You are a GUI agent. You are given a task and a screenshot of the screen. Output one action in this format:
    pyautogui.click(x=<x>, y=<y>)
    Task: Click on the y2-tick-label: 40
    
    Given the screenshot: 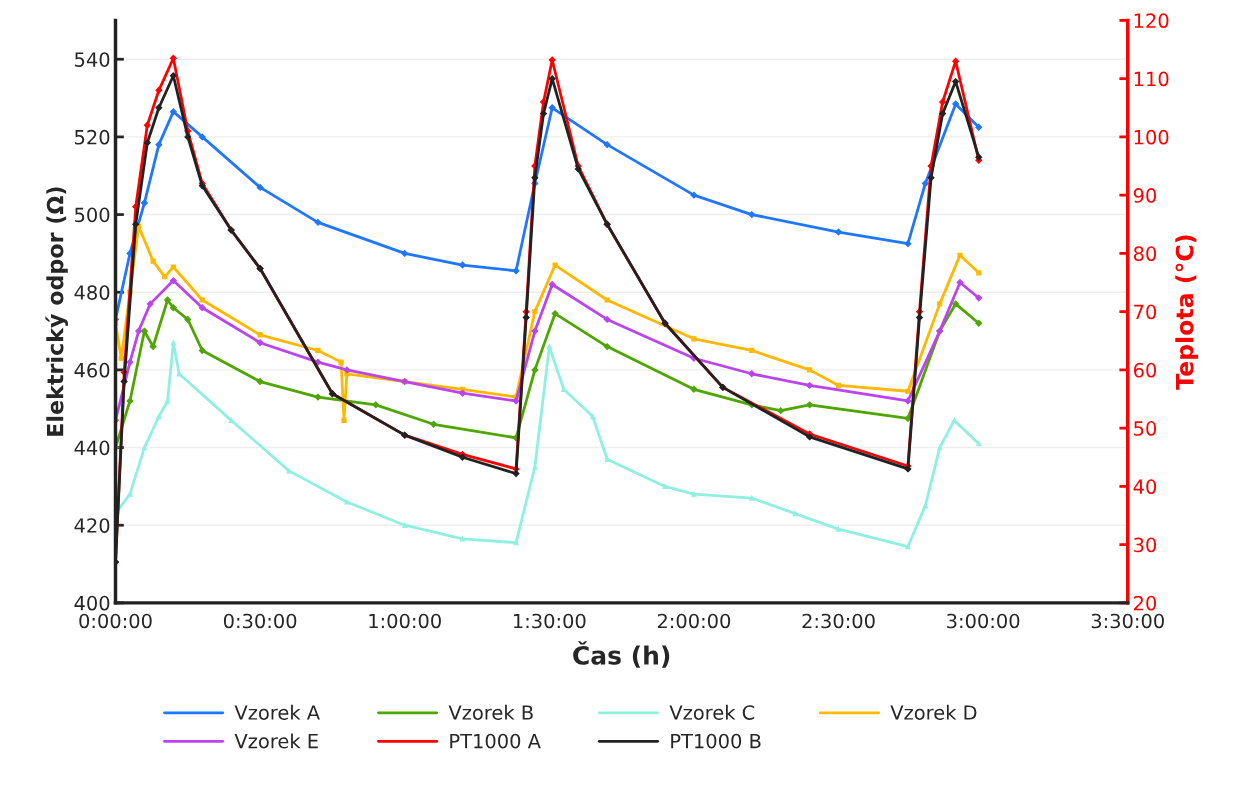 What is the action you would take?
    pyautogui.click(x=1145, y=487)
    